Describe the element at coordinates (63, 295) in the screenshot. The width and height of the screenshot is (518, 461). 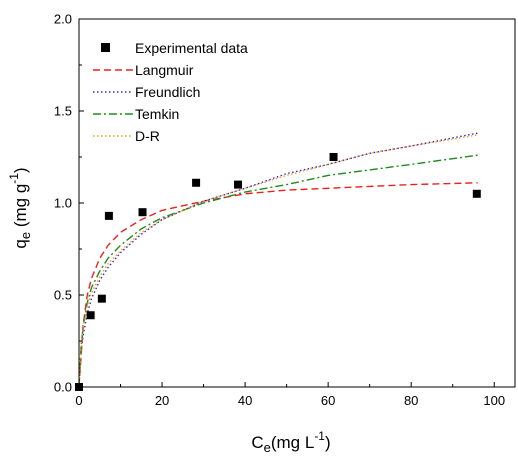
I see `y-tick-label: 0.5` at that location.